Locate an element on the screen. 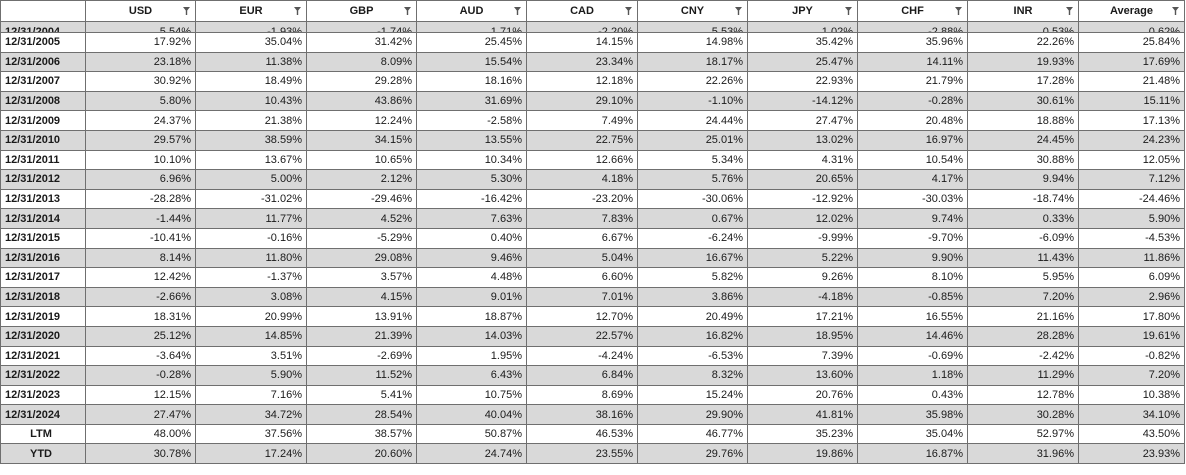  data-cell: 35.23% is located at coordinates (802, 434).